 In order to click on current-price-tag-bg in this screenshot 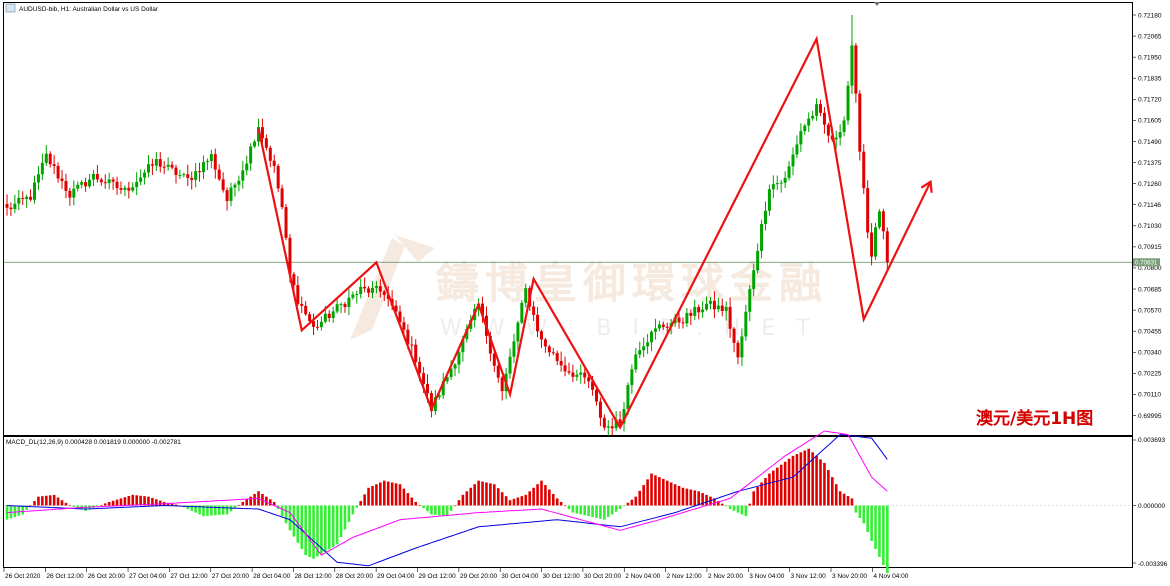, I will do `click(1146, 262)`.